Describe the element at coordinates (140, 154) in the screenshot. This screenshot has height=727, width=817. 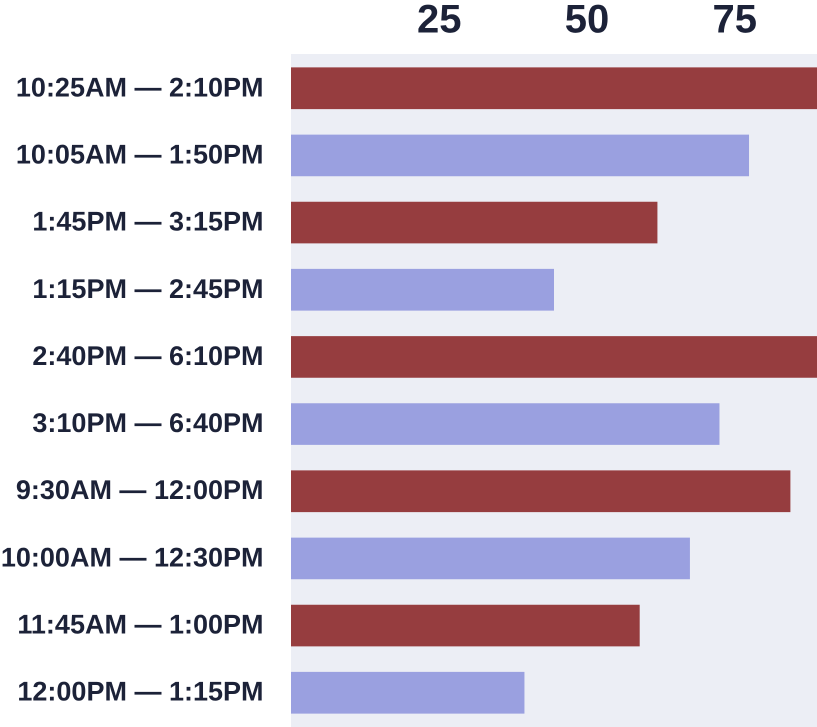
I see `y-tick-label: 10:05AM — 1:50PM` at that location.